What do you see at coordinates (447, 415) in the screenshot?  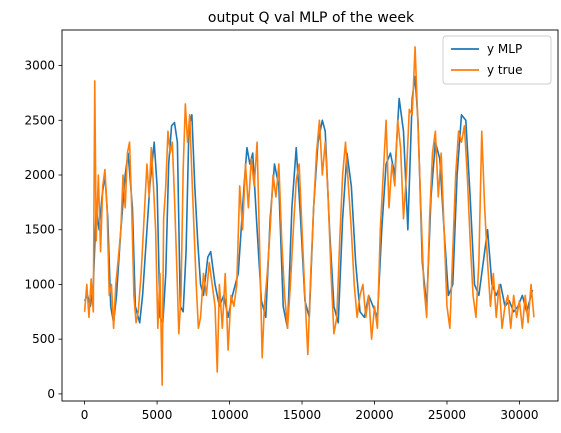 I see `x-tick-label: 25000` at bounding box center [447, 415].